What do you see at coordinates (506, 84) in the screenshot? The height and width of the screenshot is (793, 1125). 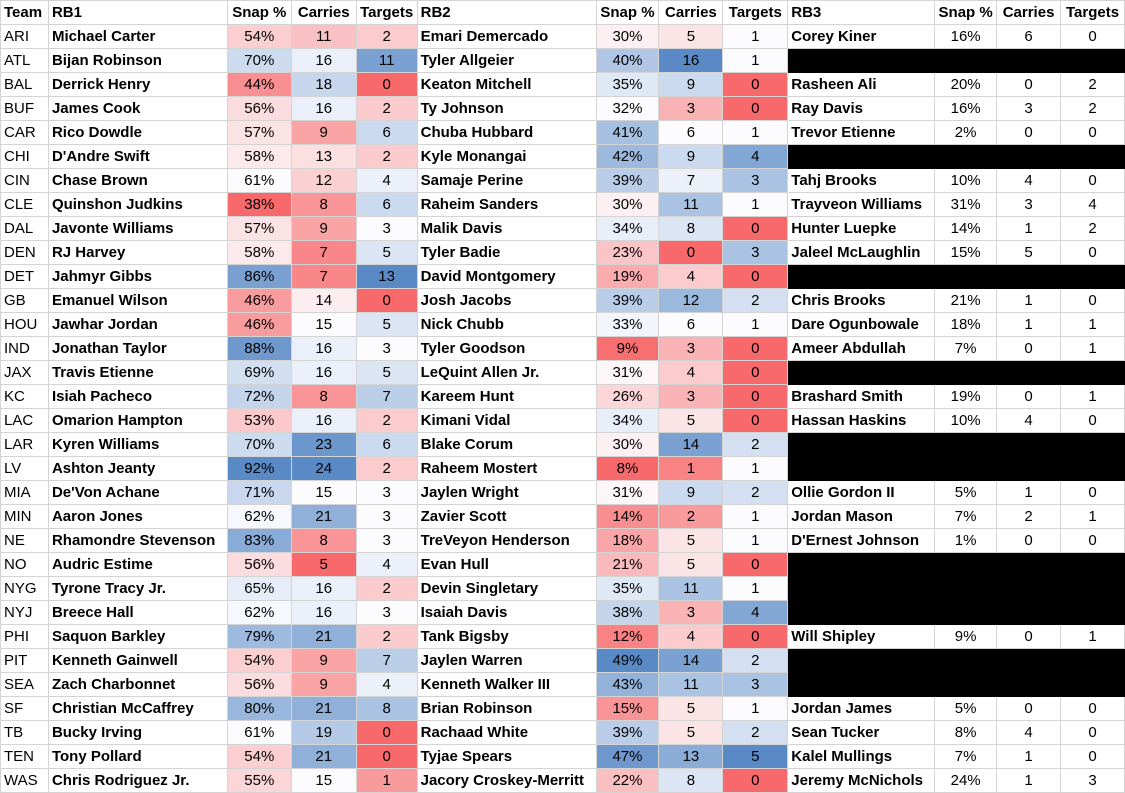 I see `rb2-name-cell: Keaton Mitchell` at bounding box center [506, 84].